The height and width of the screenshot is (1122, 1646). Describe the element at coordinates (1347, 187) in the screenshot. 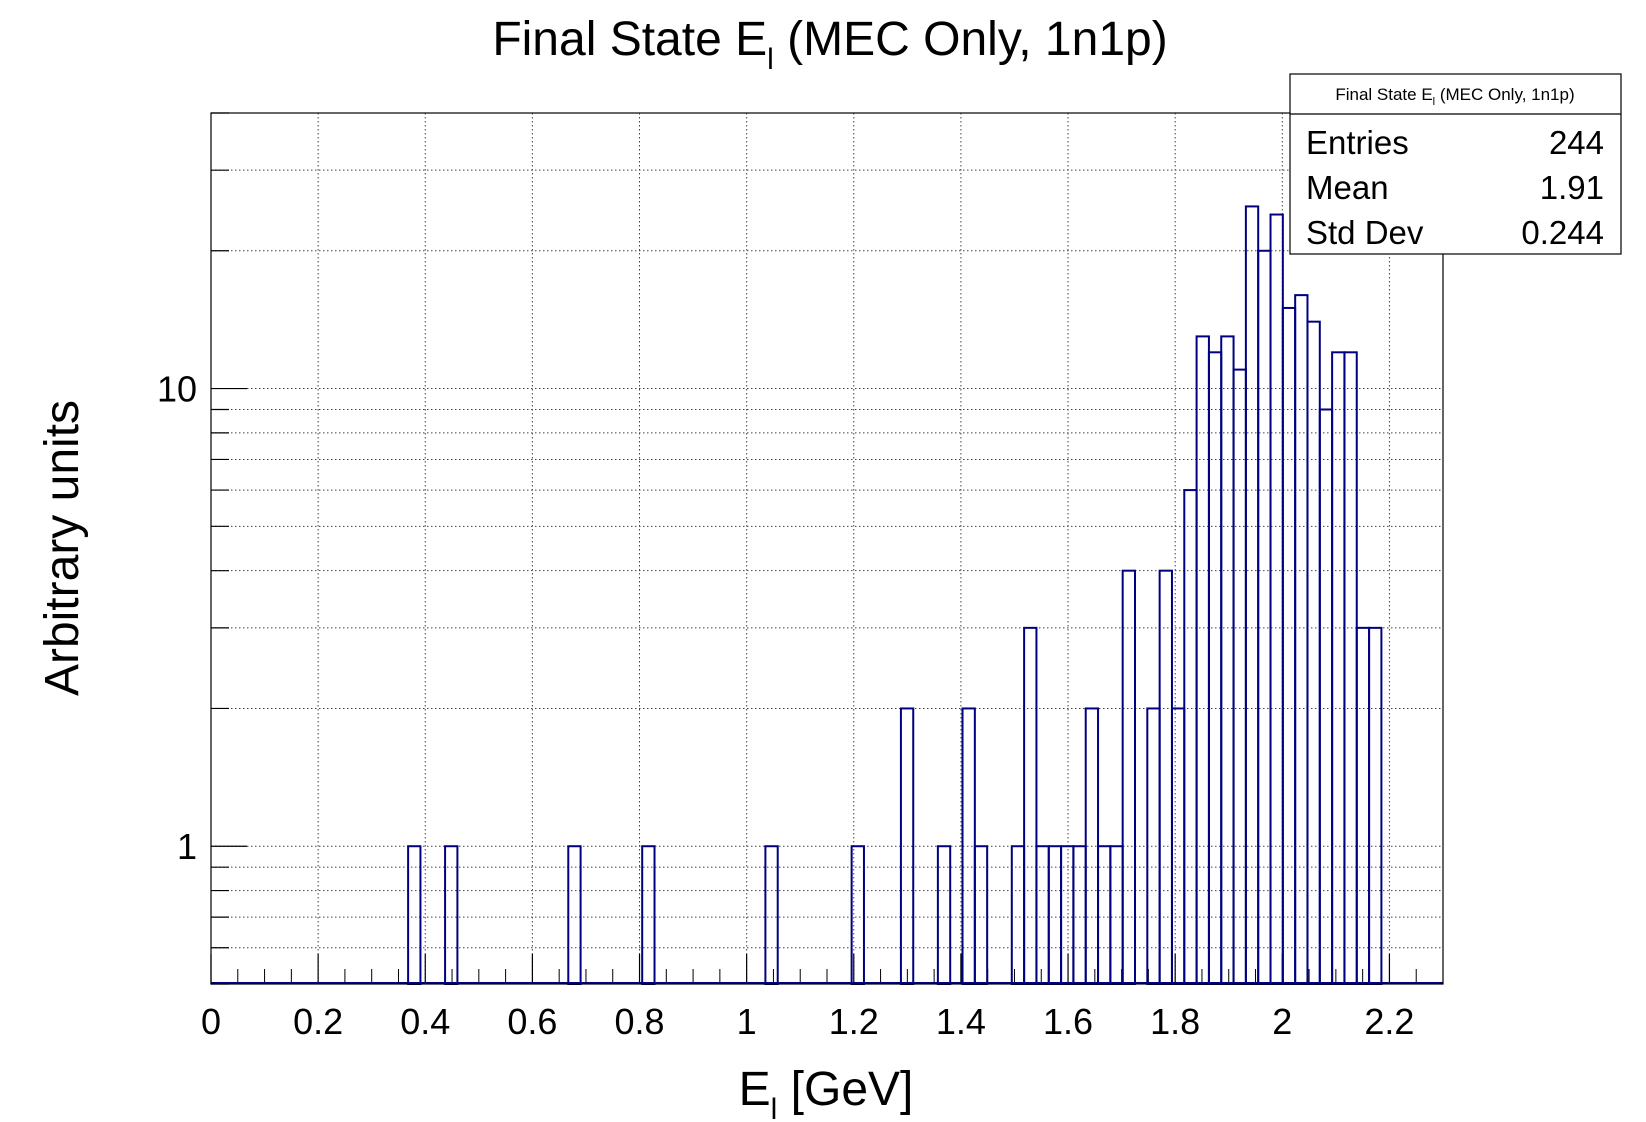

I see `stats-label-mean: Mean` at that location.